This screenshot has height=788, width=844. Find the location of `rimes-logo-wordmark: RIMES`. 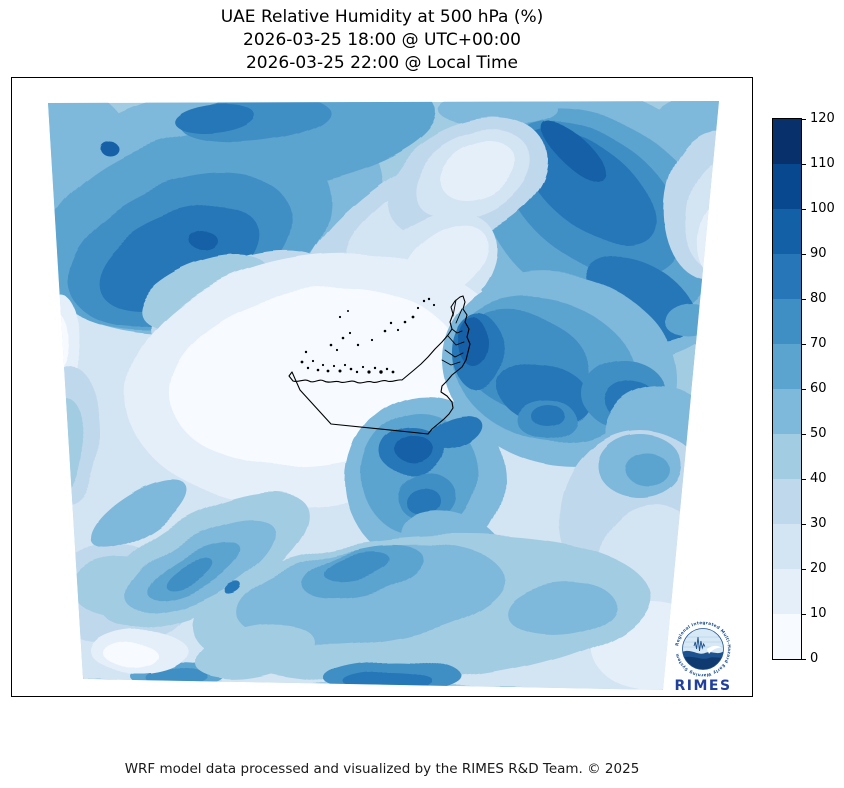

rimes-logo-wordmark: RIMES is located at coordinates (702, 686).